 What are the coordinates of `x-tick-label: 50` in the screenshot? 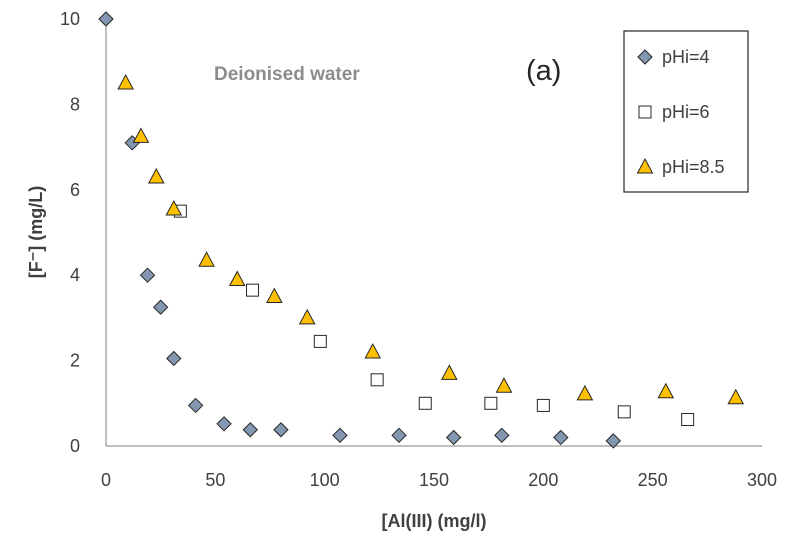 It's located at (215, 480).